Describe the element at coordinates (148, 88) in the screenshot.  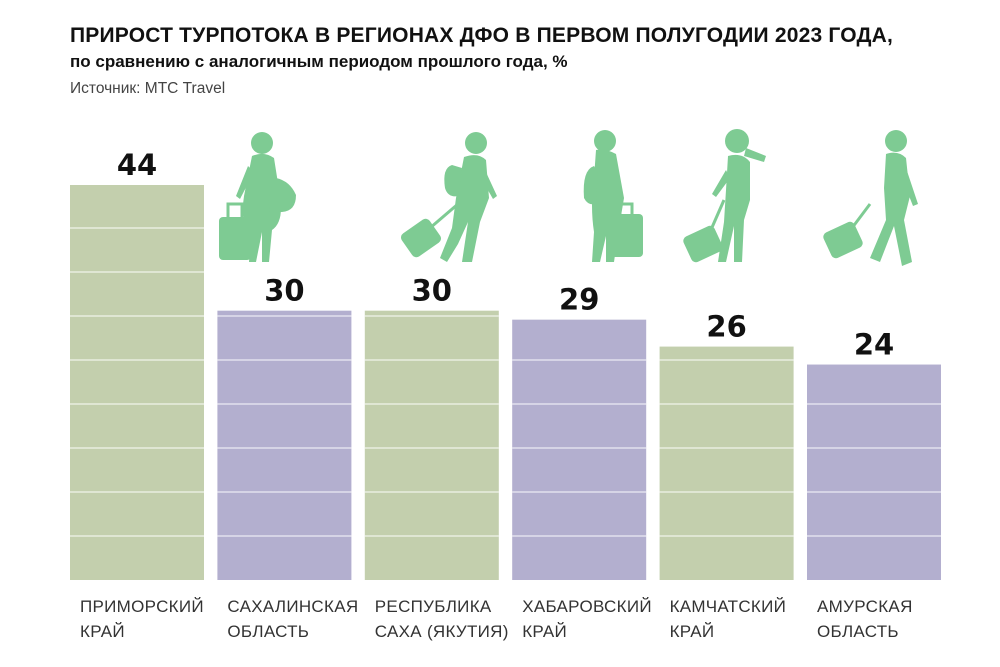
I see `chart-source: Источник: МТС Travel` at that location.